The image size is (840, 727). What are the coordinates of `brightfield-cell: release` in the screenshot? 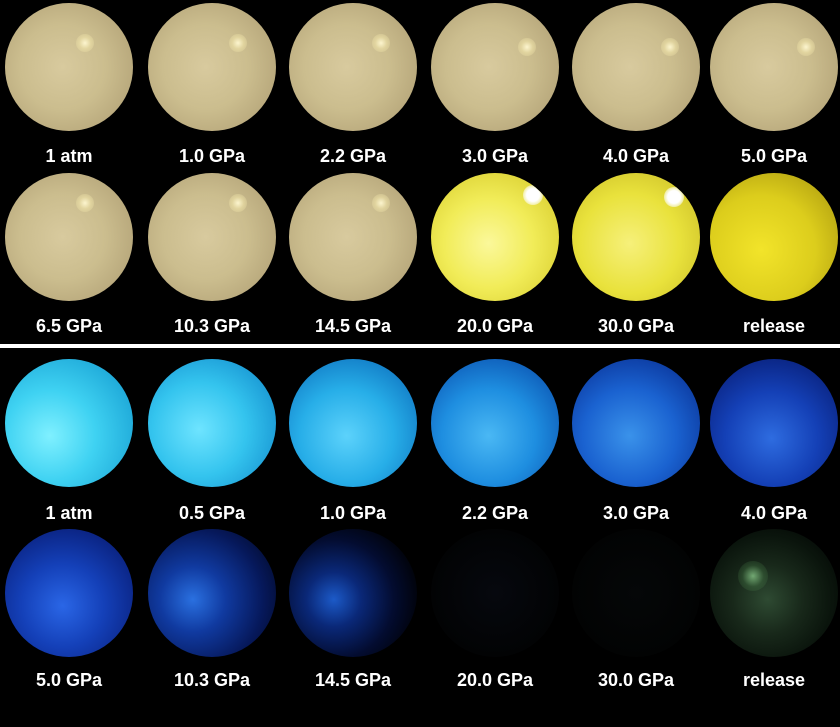 It's located at (774, 253).